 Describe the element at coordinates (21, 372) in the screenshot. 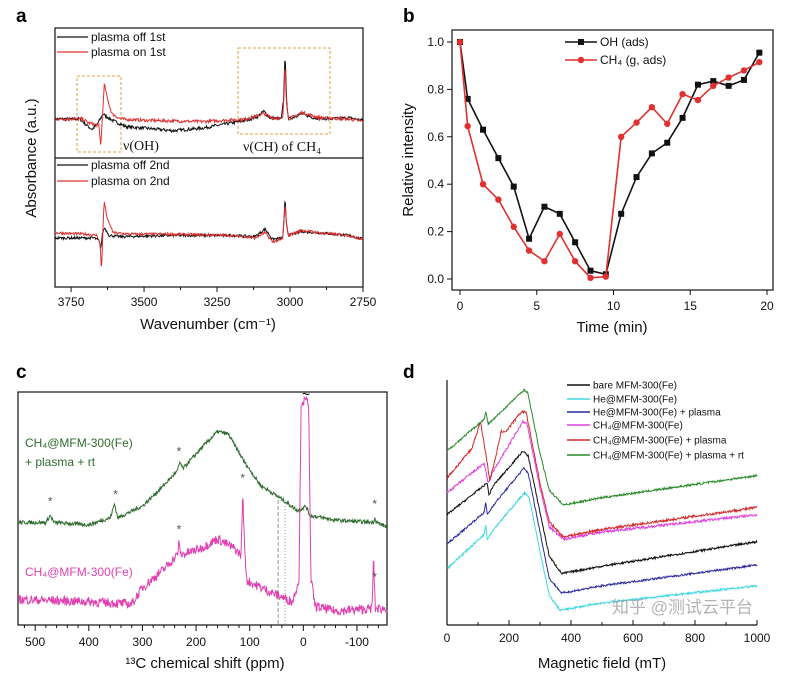

I see `panel-label-c: c` at that location.